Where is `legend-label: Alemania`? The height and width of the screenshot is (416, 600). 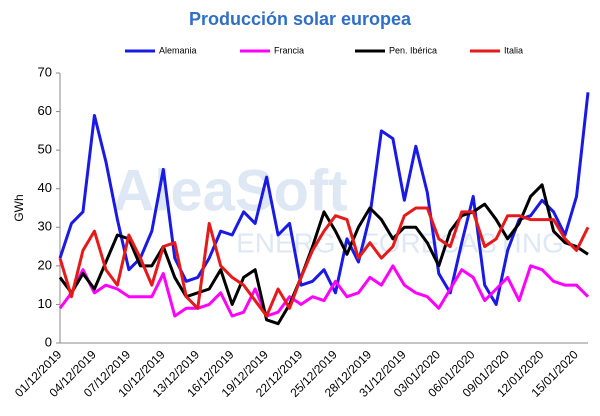
legend-label: Alemania is located at coordinates (178, 50).